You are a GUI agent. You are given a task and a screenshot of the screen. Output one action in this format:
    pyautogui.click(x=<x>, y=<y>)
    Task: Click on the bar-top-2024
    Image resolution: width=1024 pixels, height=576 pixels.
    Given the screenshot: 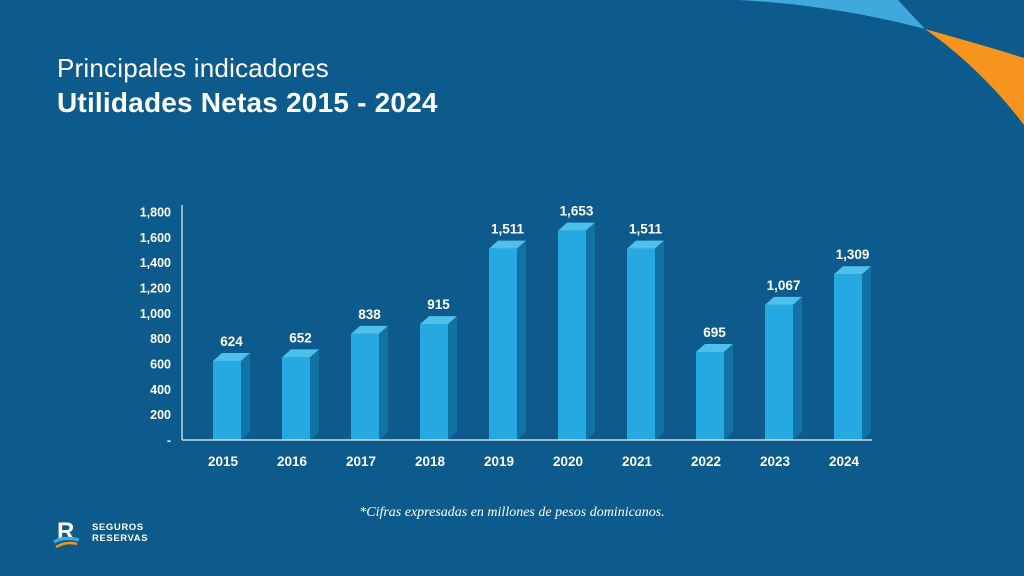 What is the action you would take?
    pyautogui.click(x=852, y=270)
    